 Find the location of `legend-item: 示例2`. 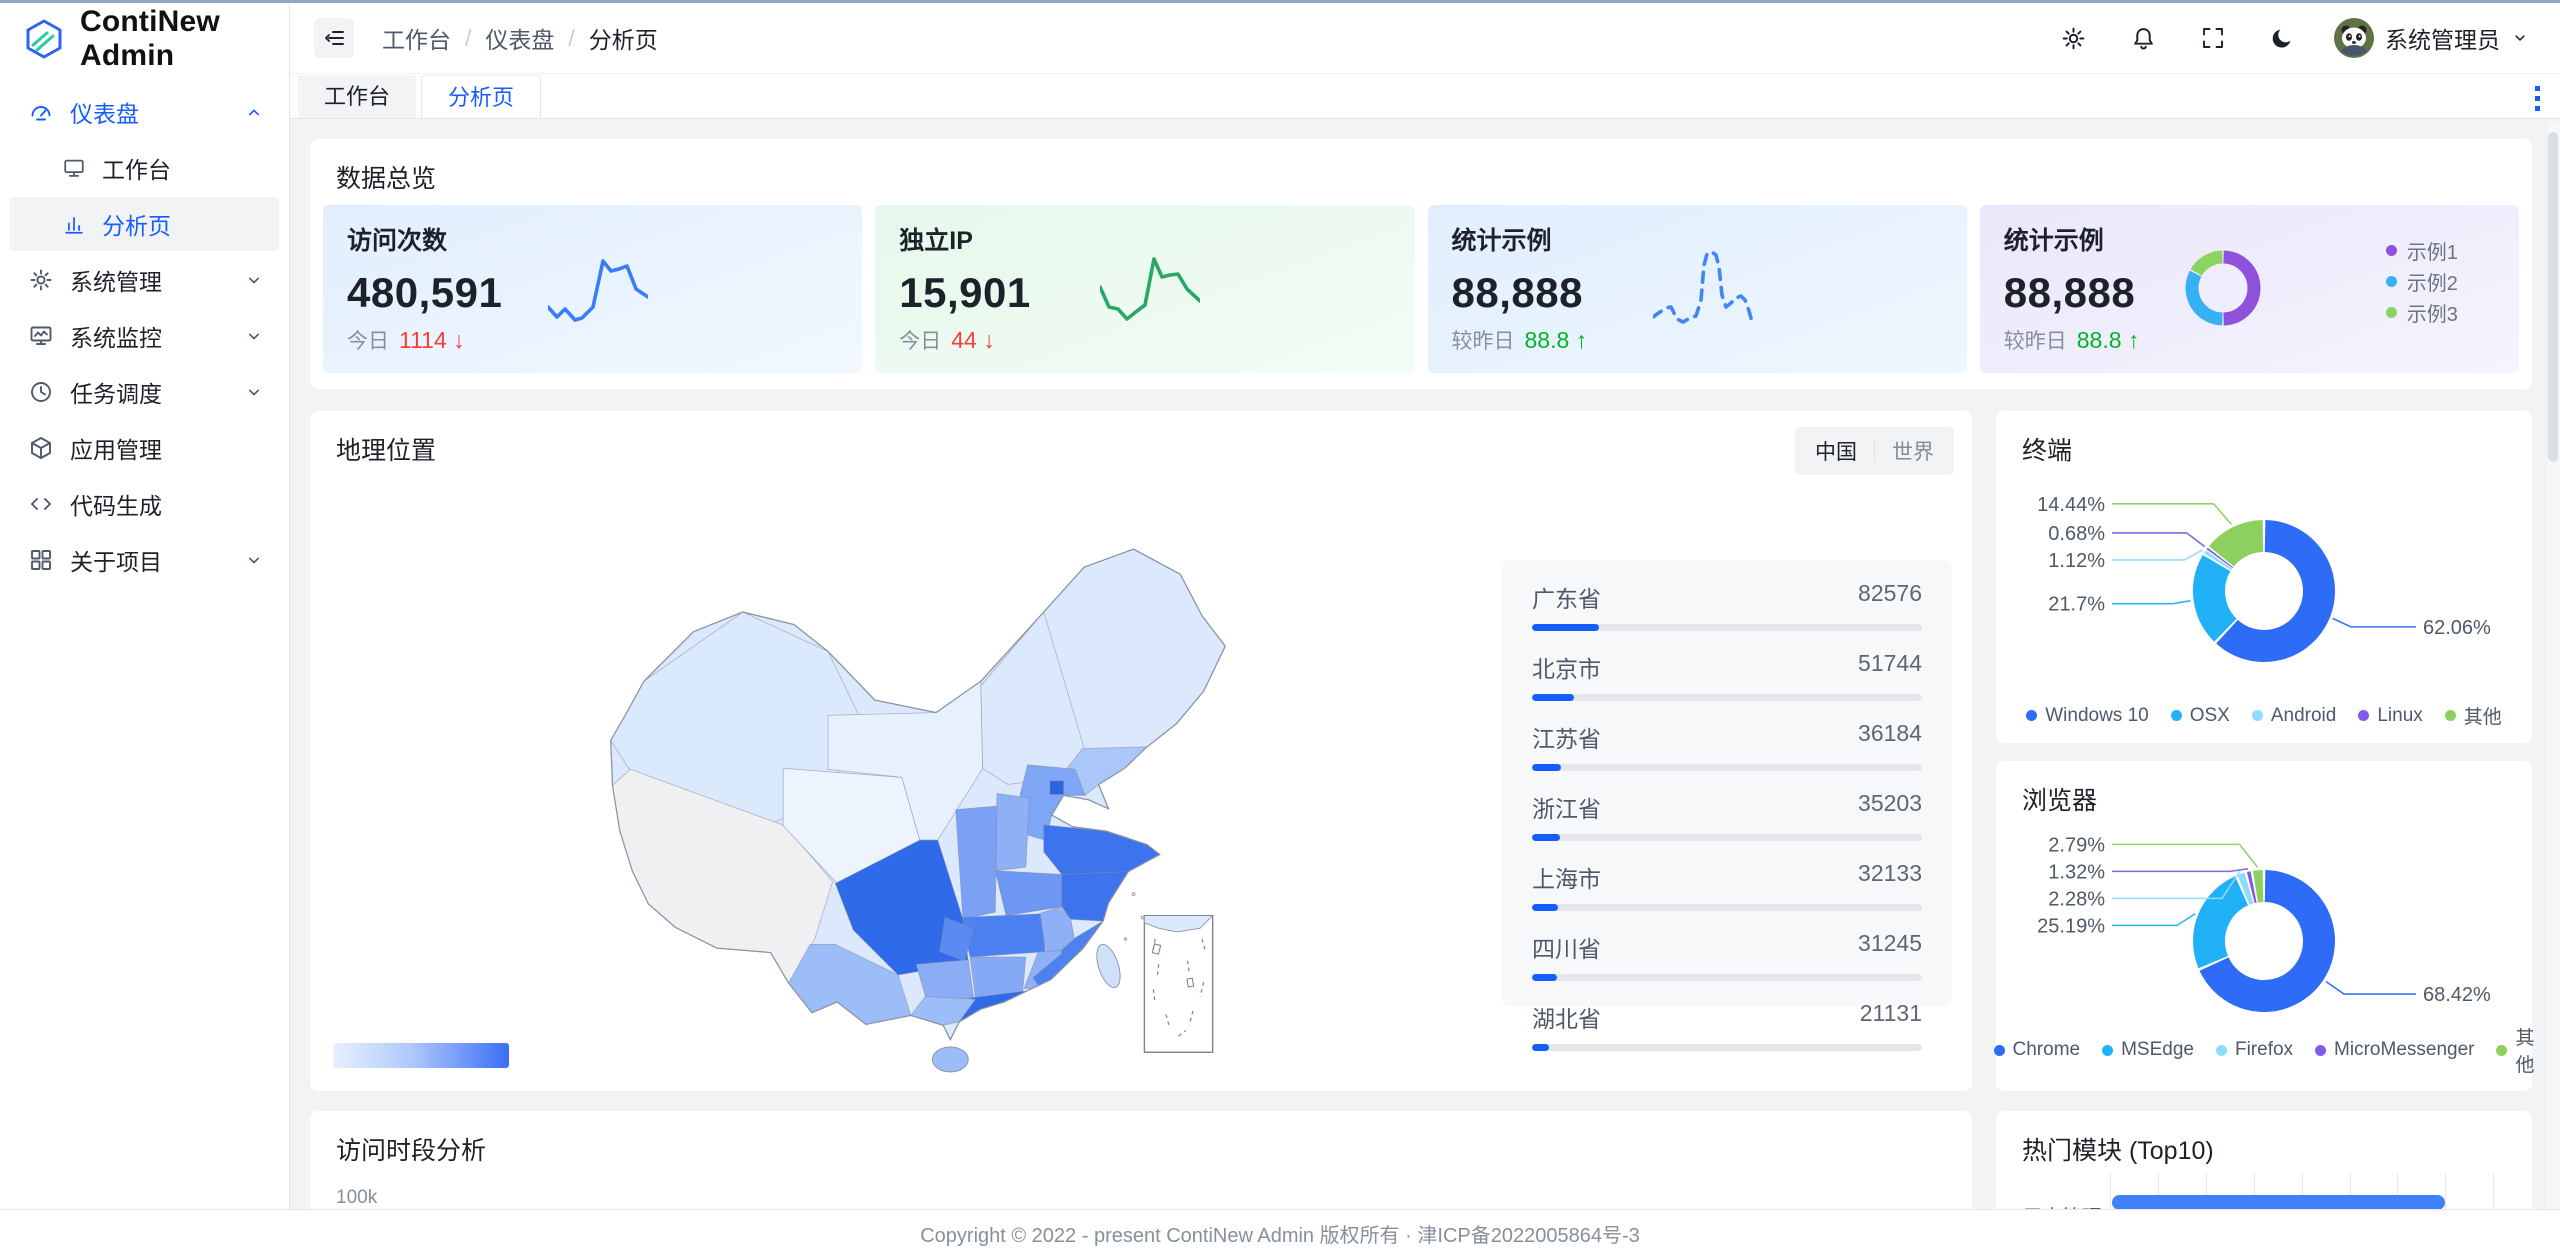

legend-item: 示例2 is located at coordinates (2421, 281).